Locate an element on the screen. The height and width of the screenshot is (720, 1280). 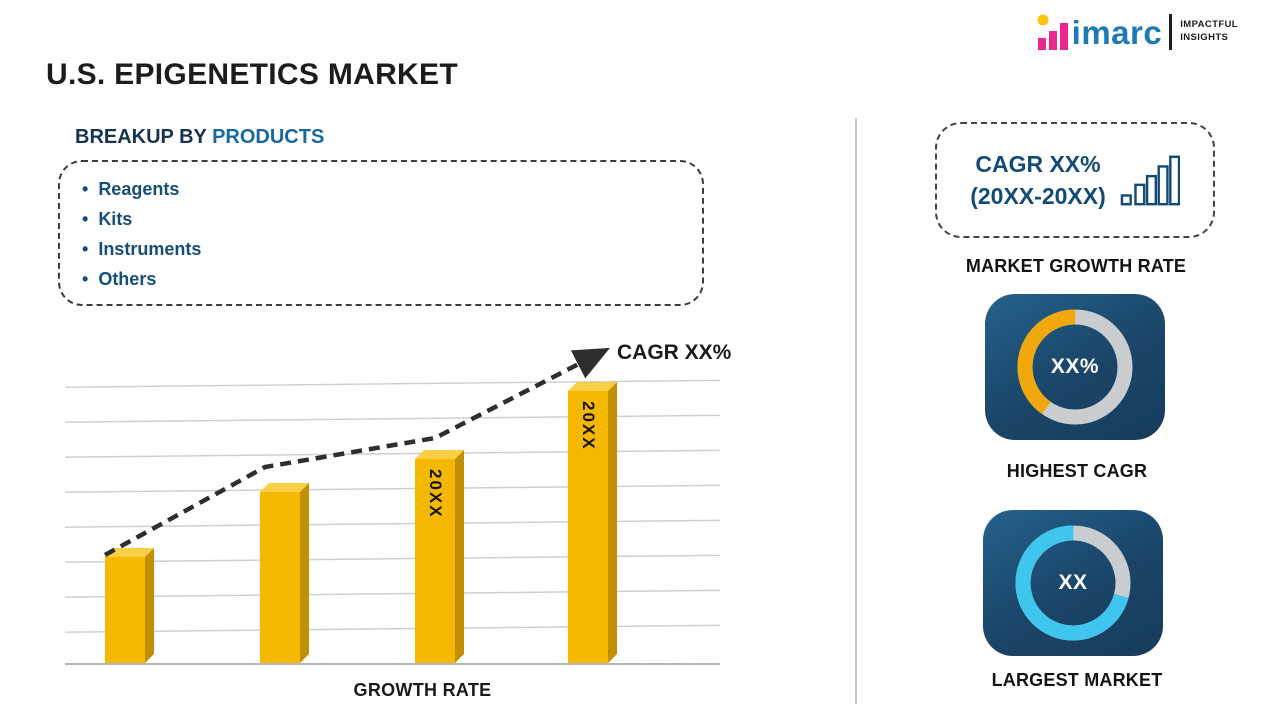
cagr-period-text: CAGR XX% (20XX-20XX) is located at coordinates (1038, 179).